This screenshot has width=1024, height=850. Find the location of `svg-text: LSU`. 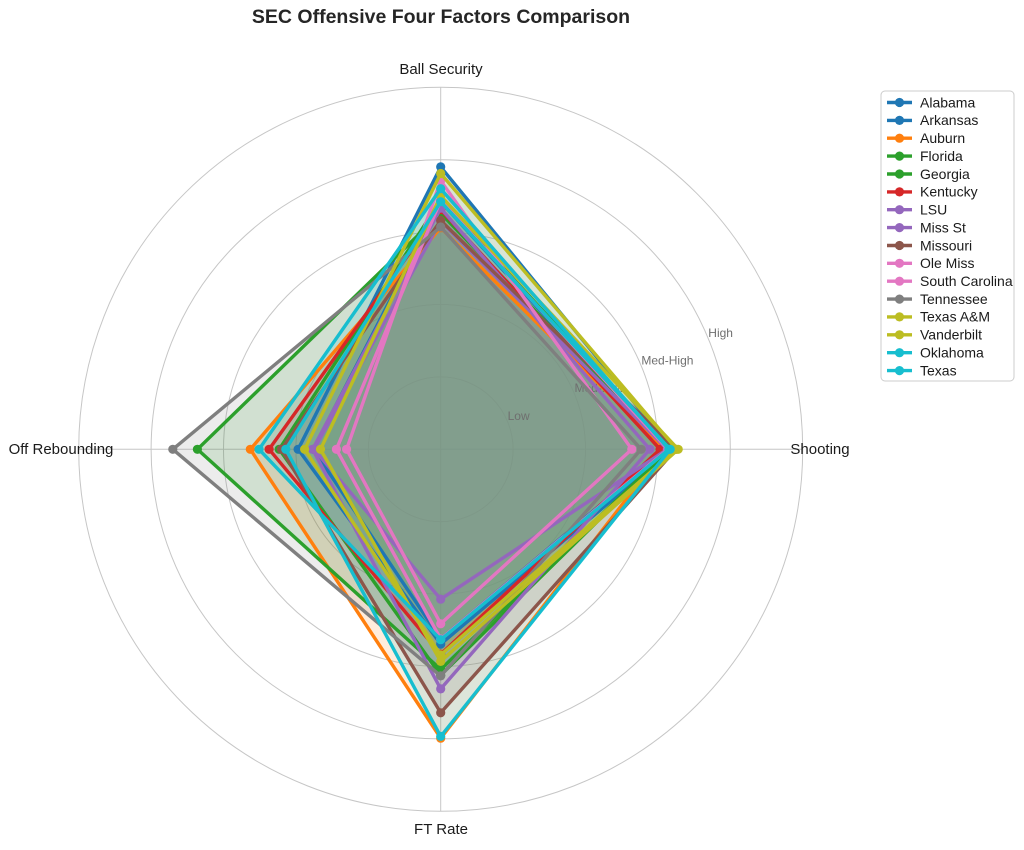

svg-text: LSU is located at coordinates (933, 210).